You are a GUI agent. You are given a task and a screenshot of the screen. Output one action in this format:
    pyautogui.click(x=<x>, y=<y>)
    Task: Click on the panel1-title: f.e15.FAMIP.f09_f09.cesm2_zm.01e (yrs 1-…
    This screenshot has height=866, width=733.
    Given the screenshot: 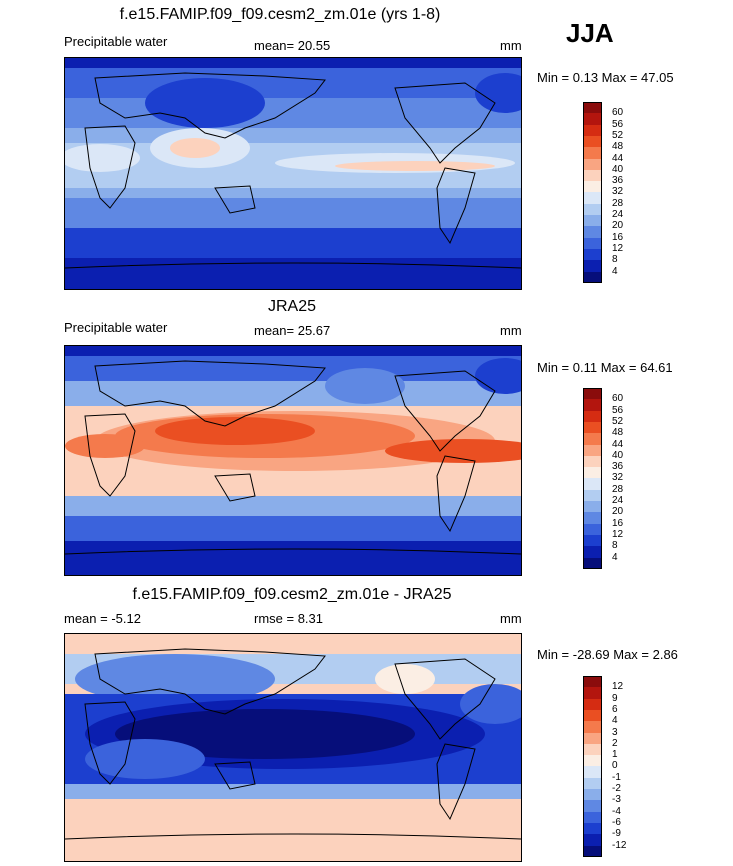 What is the action you would take?
    pyautogui.click(x=280, y=14)
    